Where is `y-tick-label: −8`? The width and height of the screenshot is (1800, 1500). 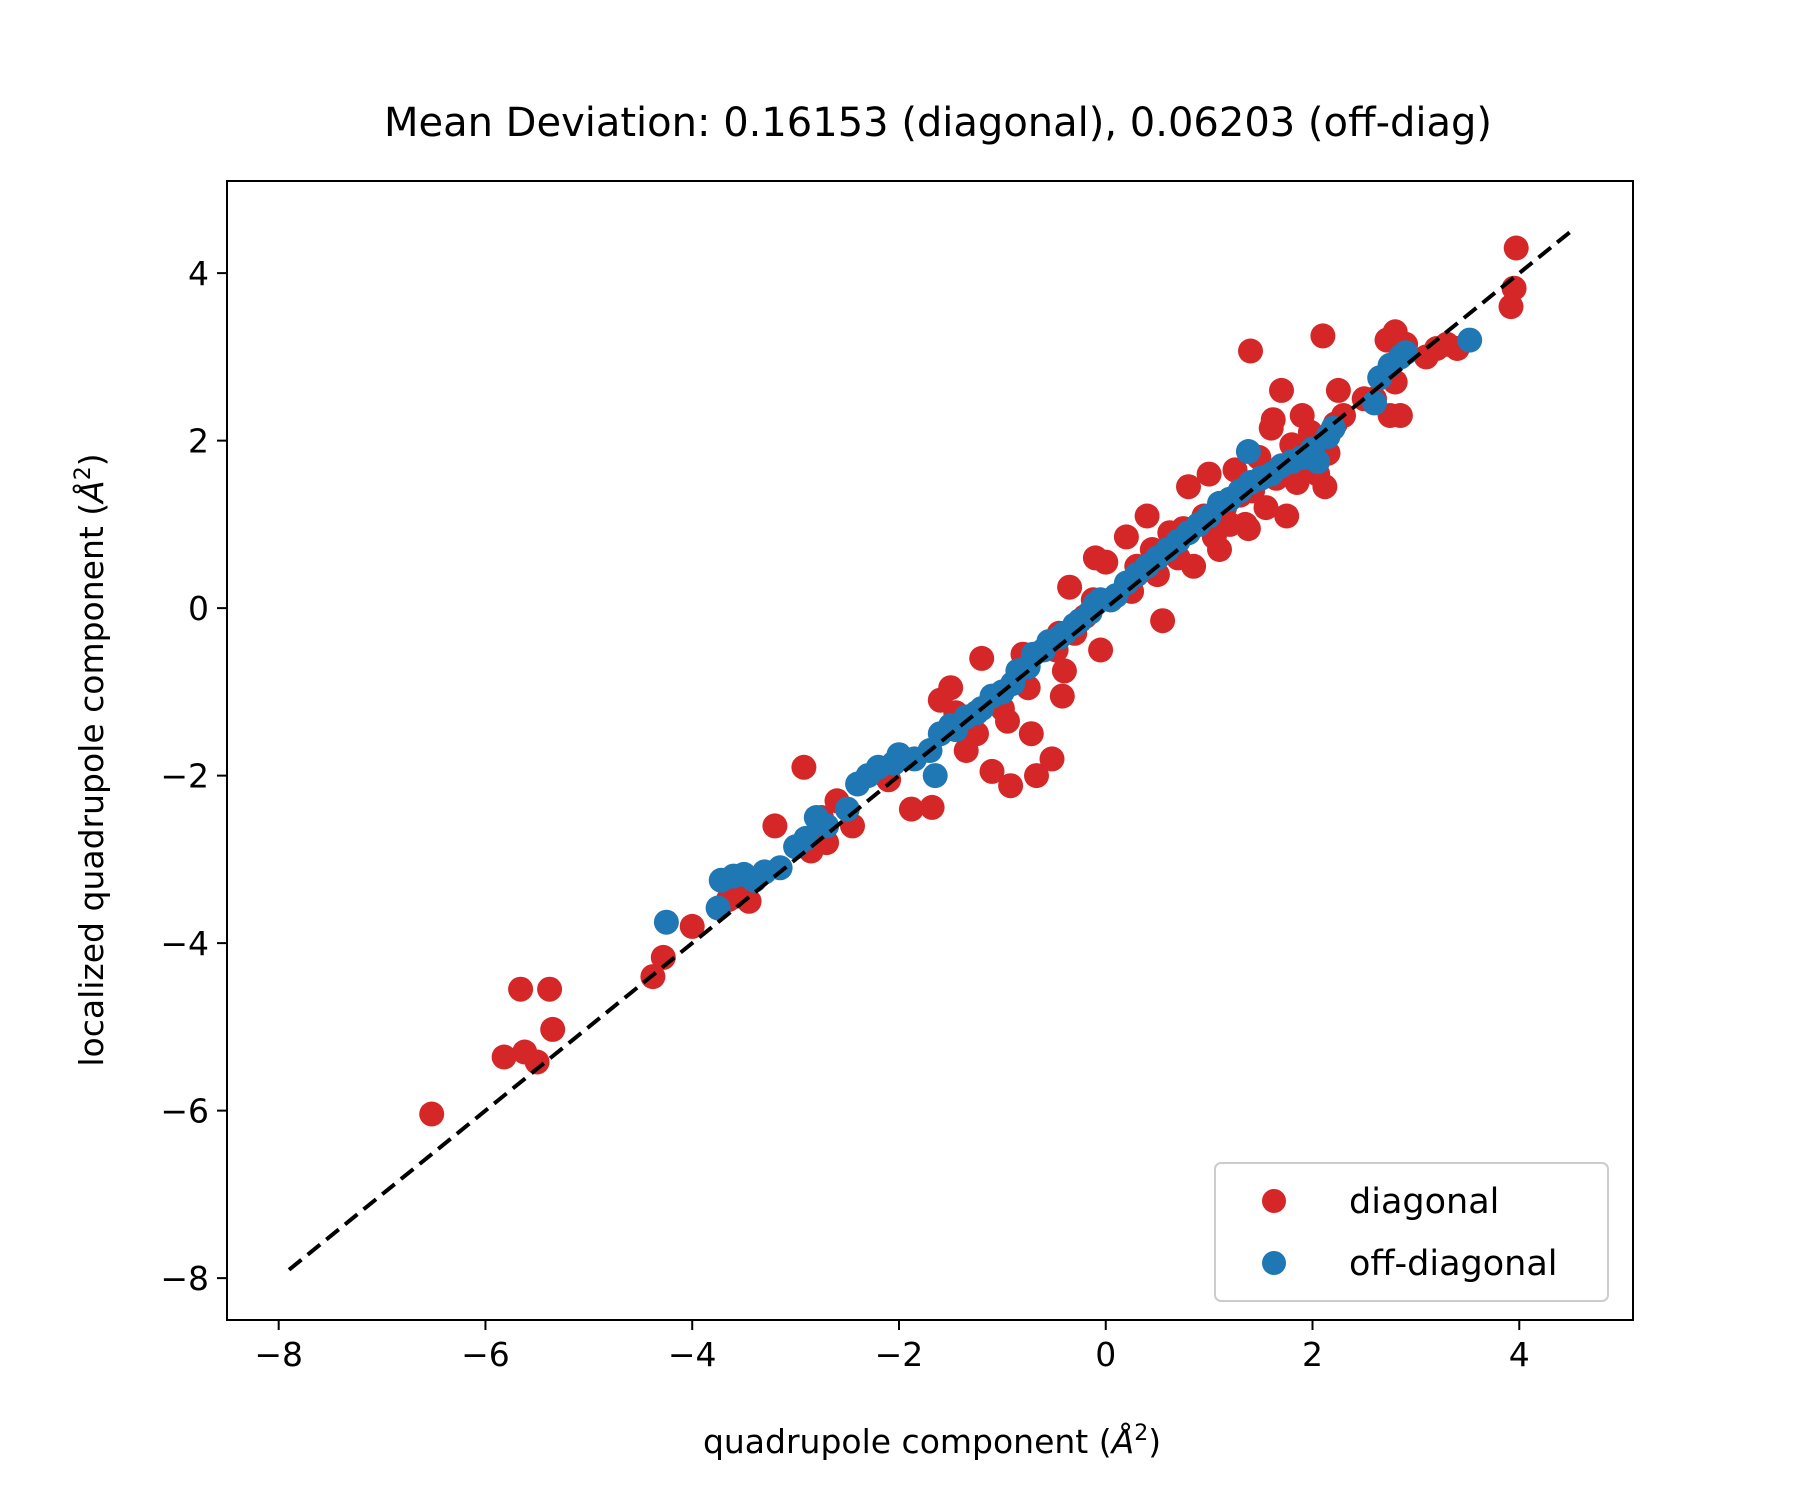
y-tick-label: −8 is located at coordinates (184, 1278).